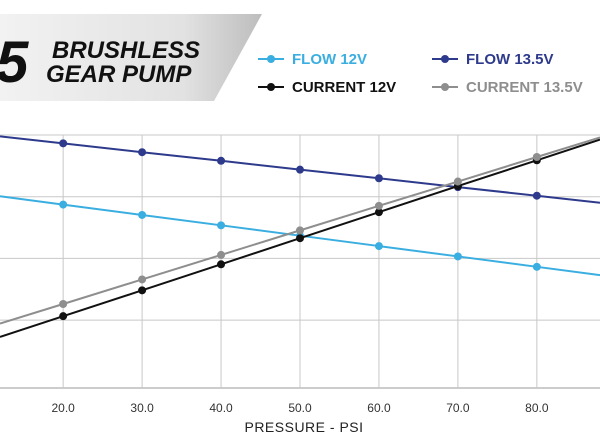  I want to click on legend-label: FLOW 13.5V, so click(510, 59).